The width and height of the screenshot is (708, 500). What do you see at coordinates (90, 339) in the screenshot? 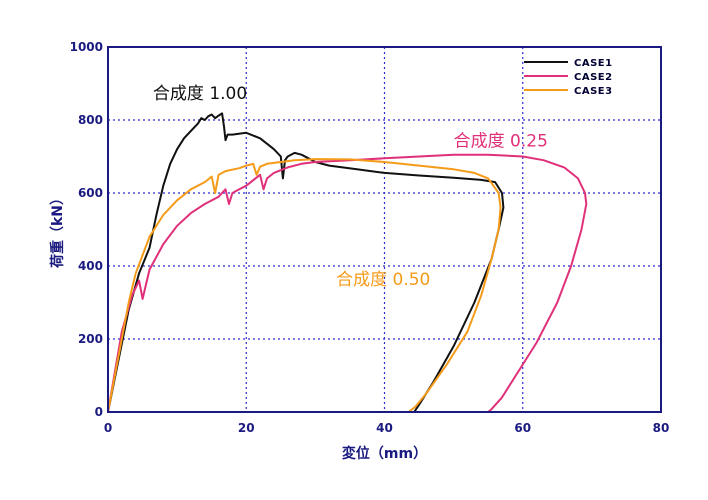
I see `y-tick-label: 200` at bounding box center [90, 339].